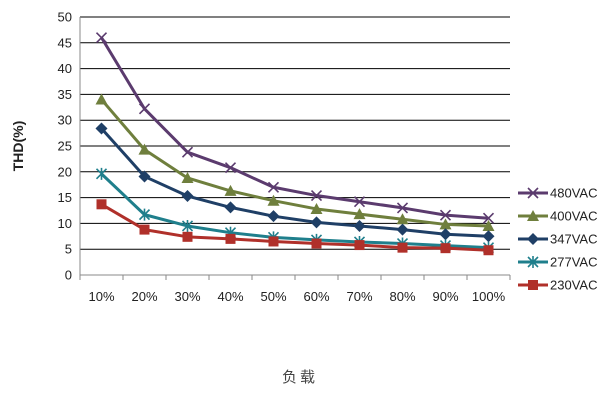 The height and width of the screenshot is (396, 614). What do you see at coordinates (445, 296) in the screenshot?
I see `x-tick-label: 90%` at bounding box center [445, 296].